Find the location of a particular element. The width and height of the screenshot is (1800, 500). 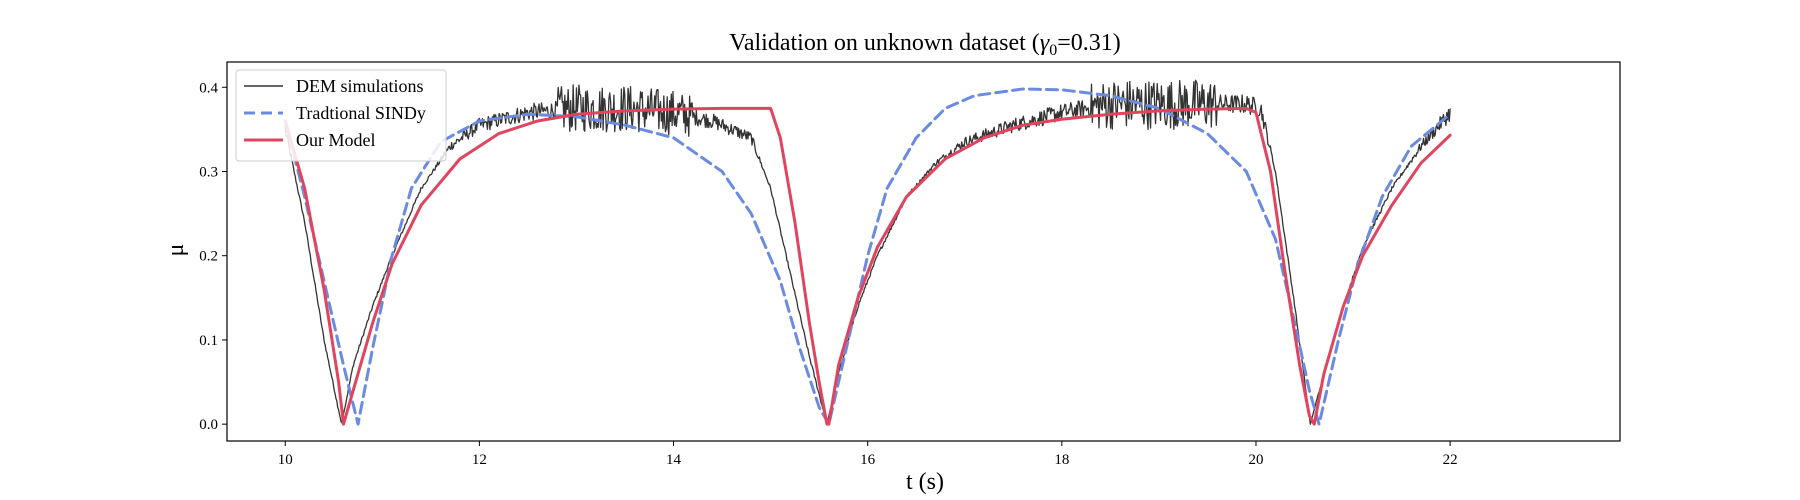

x-tick-label: 18 is located at coordinates (1061, 460).